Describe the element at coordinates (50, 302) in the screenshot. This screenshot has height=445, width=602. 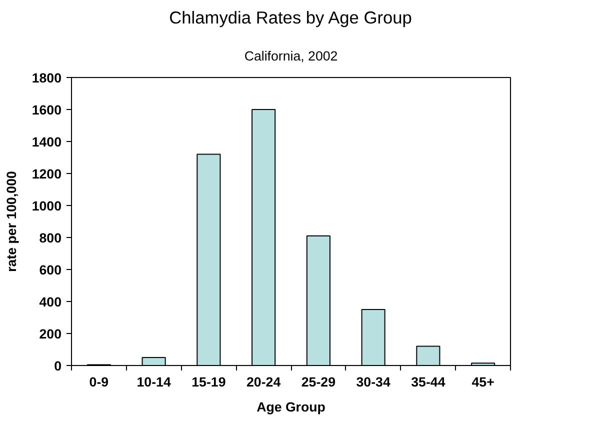
I see `y-tick-label: 400` at that location.